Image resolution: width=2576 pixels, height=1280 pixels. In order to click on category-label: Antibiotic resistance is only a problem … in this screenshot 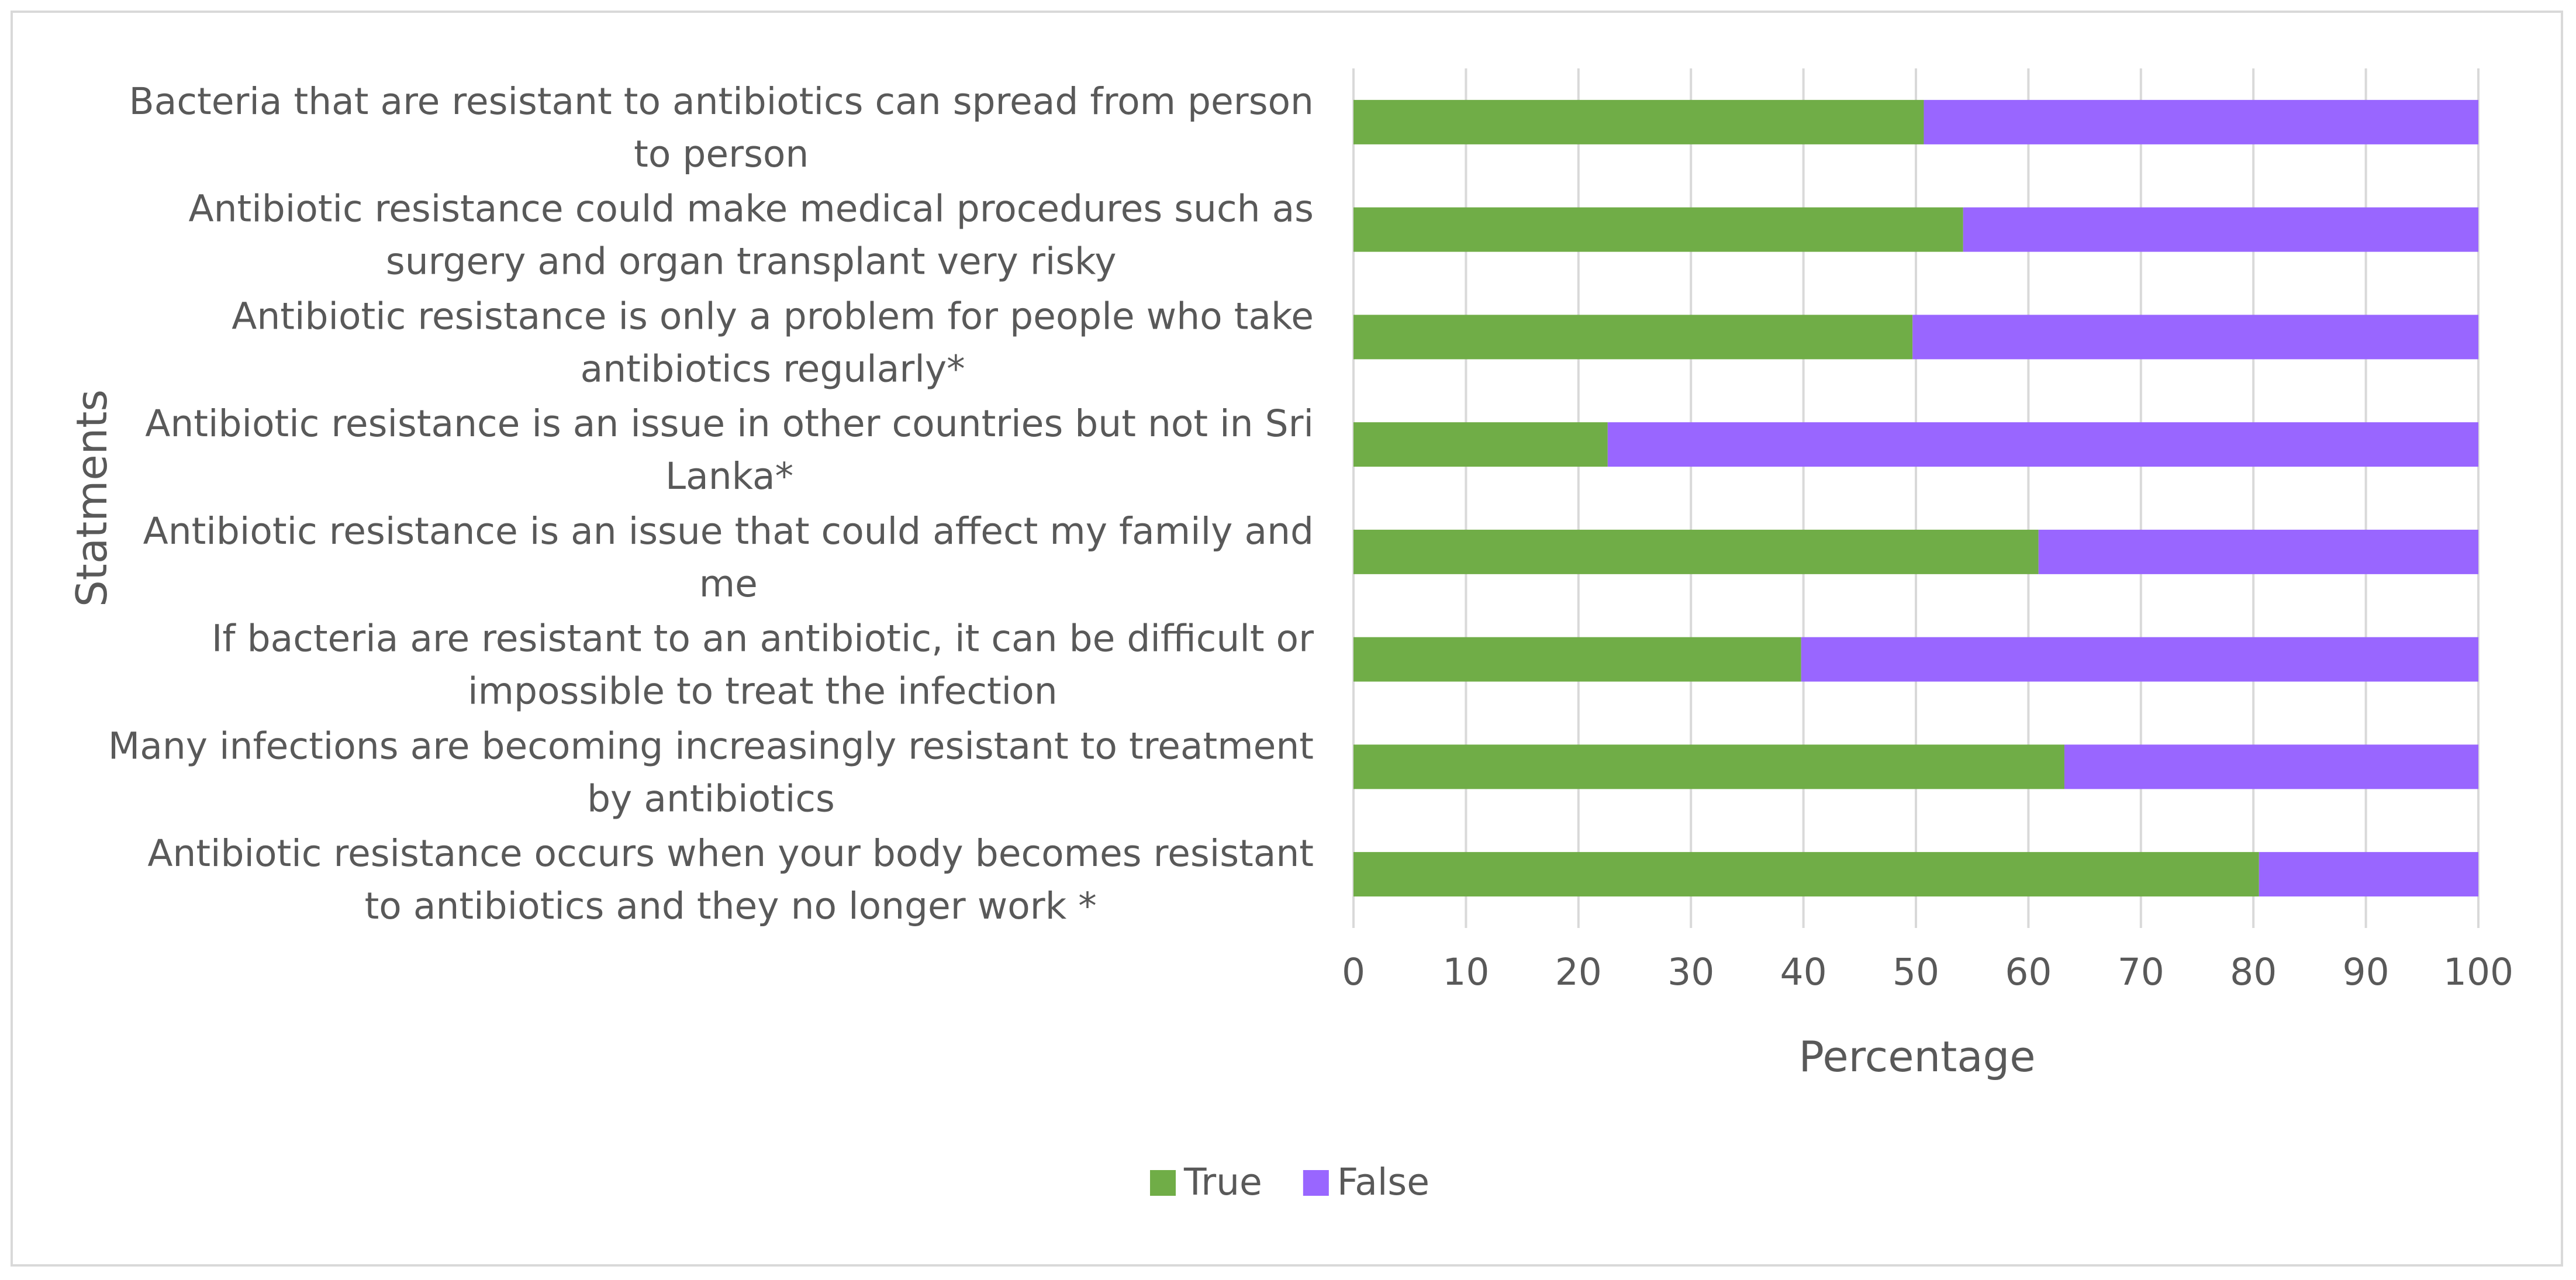, I will do `click(773, 342)`.